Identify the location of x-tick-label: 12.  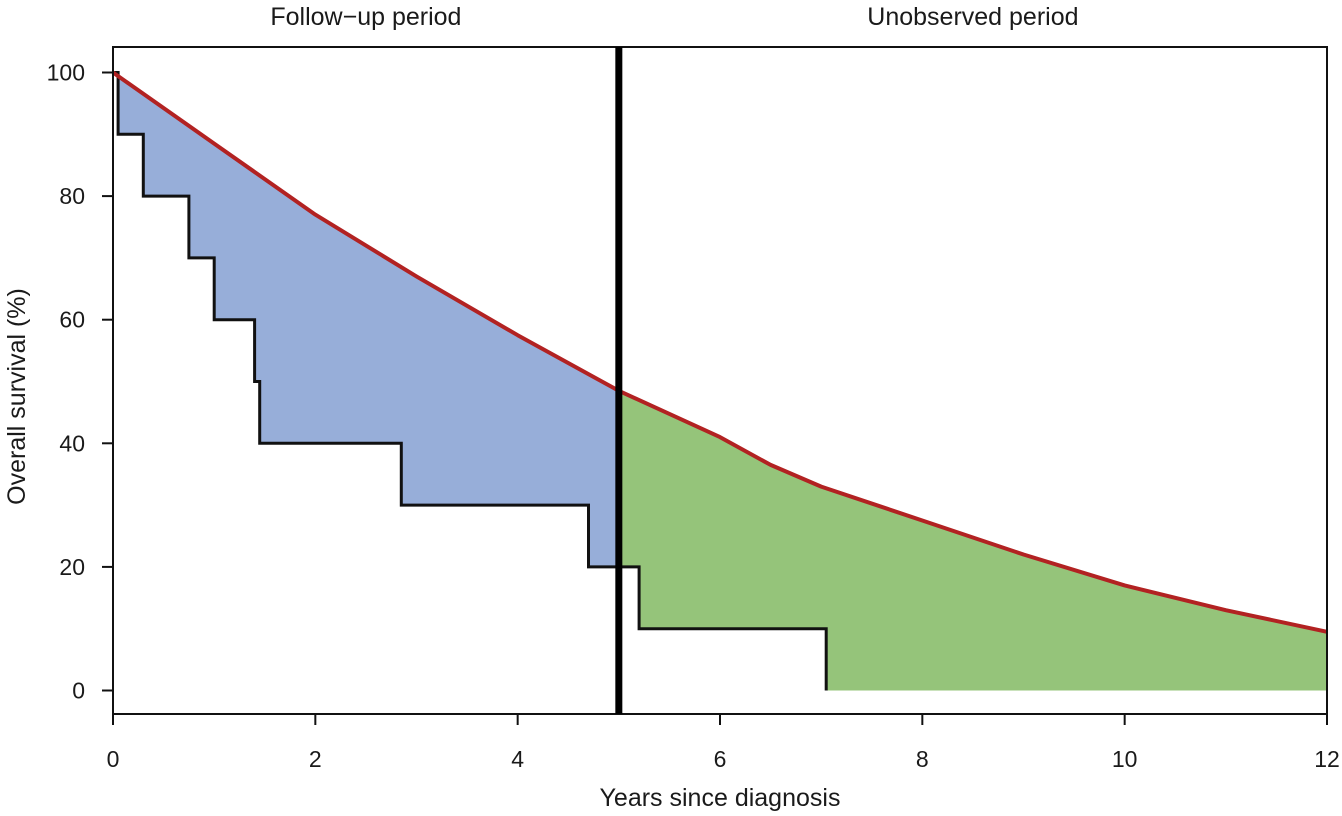
(1327, 759).